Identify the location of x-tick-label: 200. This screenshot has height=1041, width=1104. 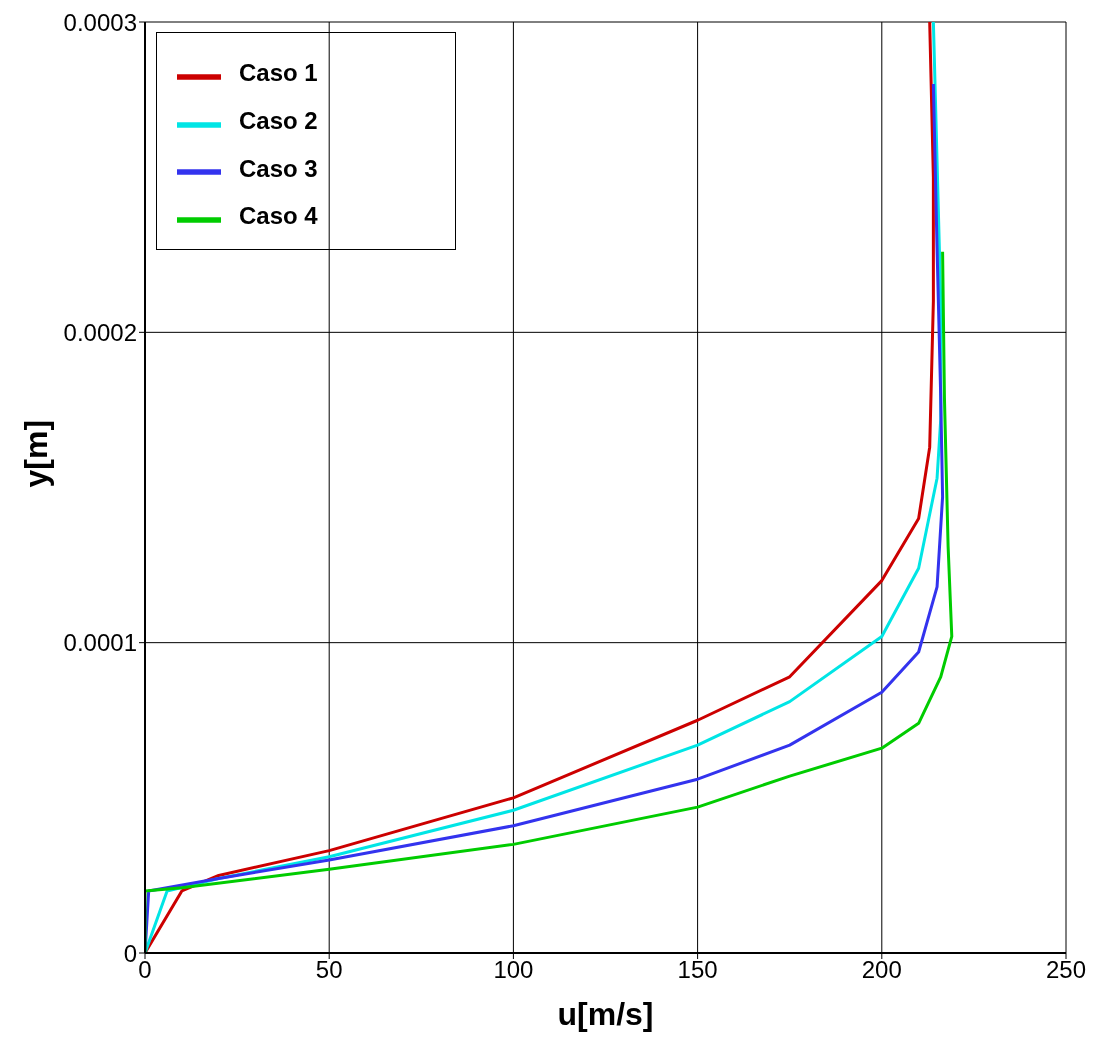
(881, 970).